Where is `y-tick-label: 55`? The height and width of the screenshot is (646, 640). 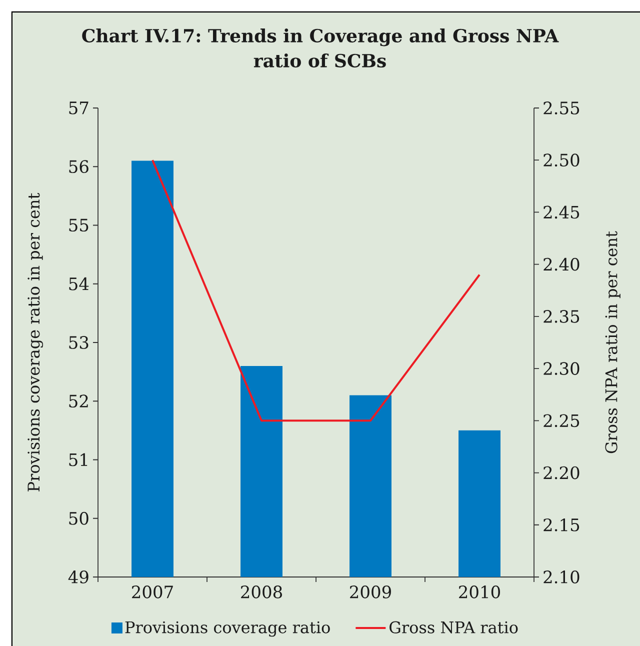 y-tick-label: 55 is located at coordinates (78, 225).